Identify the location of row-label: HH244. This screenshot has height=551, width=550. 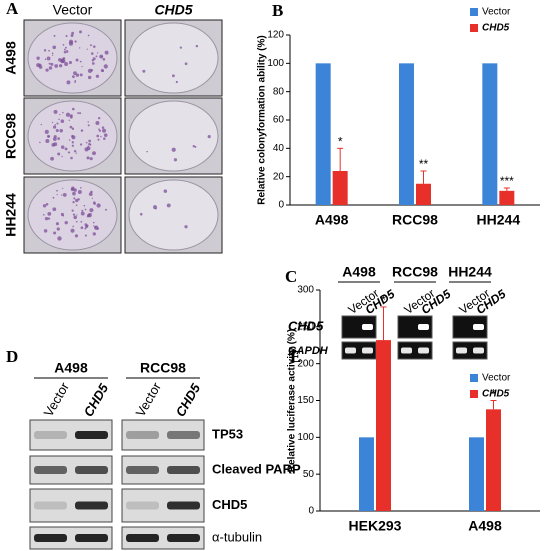
(11, 215).